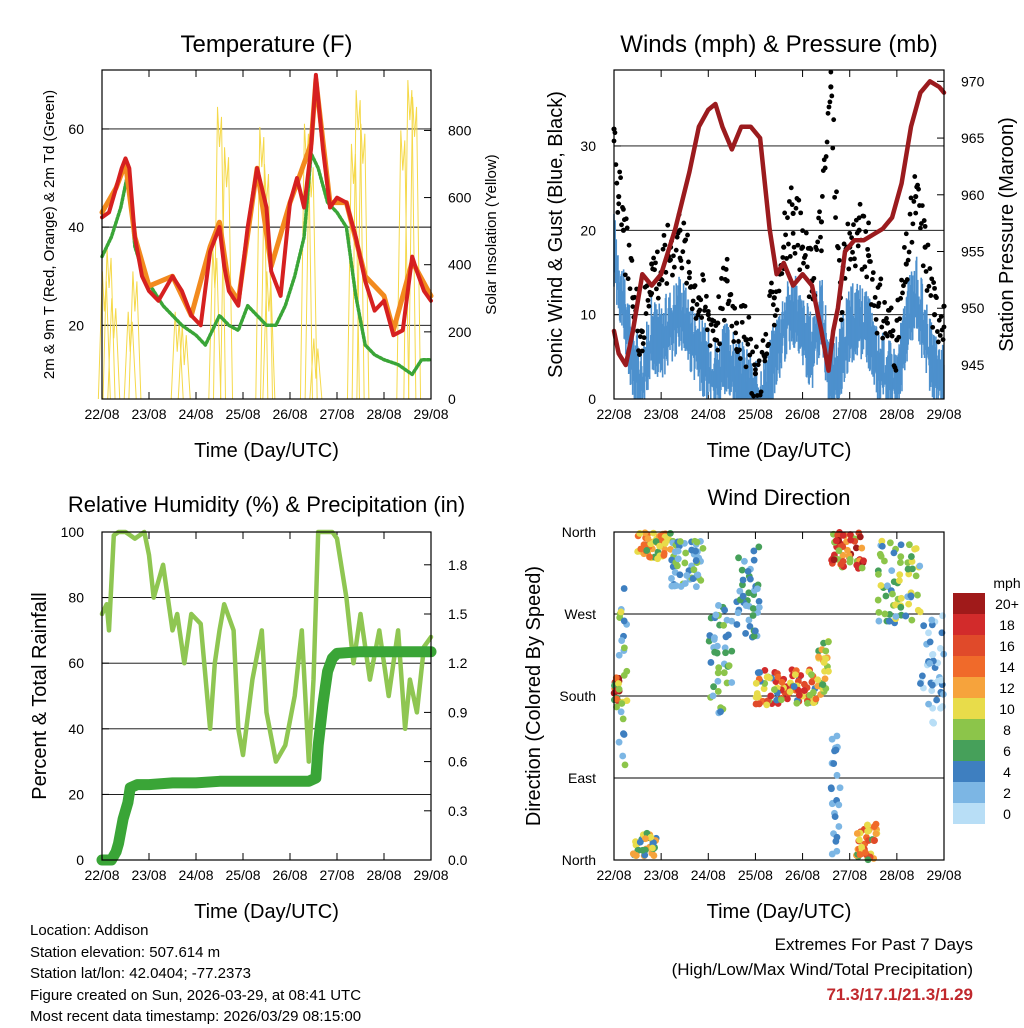  I want to click on y-tick-label: 0, so click(80, 860).